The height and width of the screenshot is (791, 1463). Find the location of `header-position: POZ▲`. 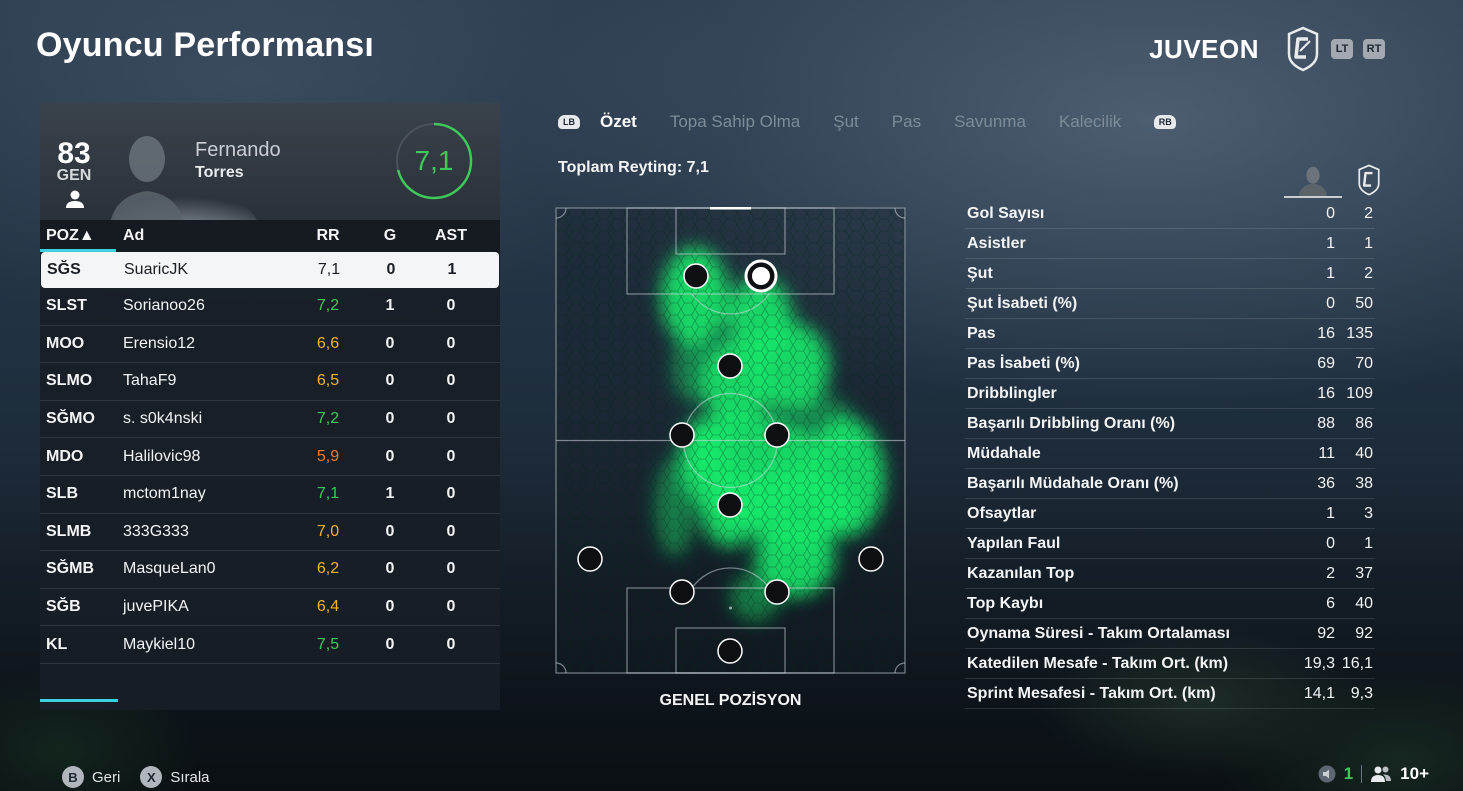

header-position: POZ▲ is located at coordinates (70, 235).